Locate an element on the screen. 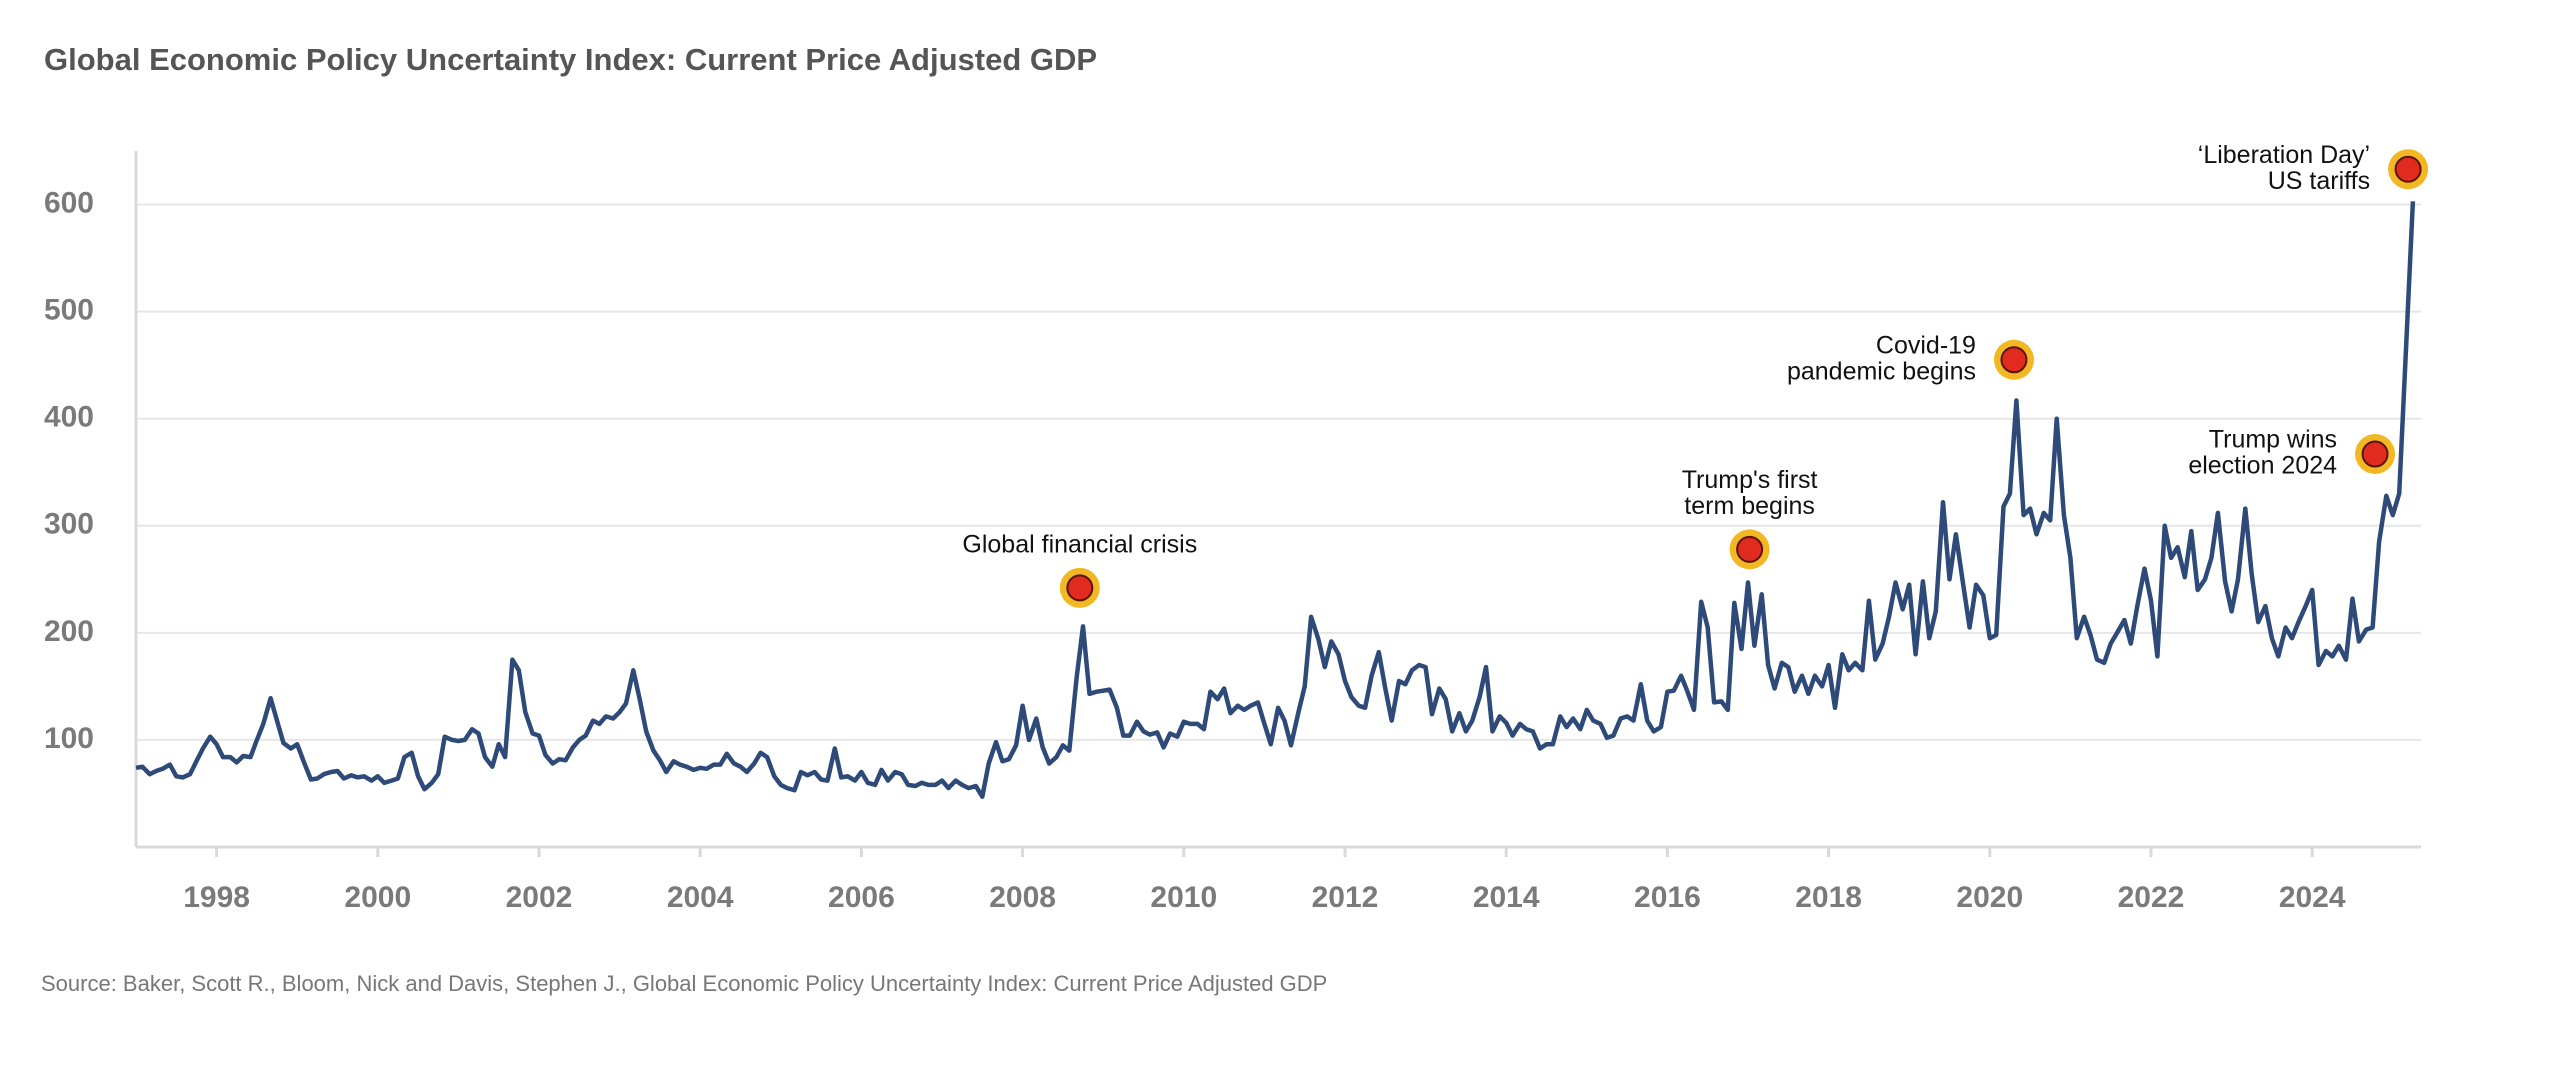 The height and width of the screenshot is (1067, 2560). annotation-text: Covid-19 is located at coordinates (1926, 345).